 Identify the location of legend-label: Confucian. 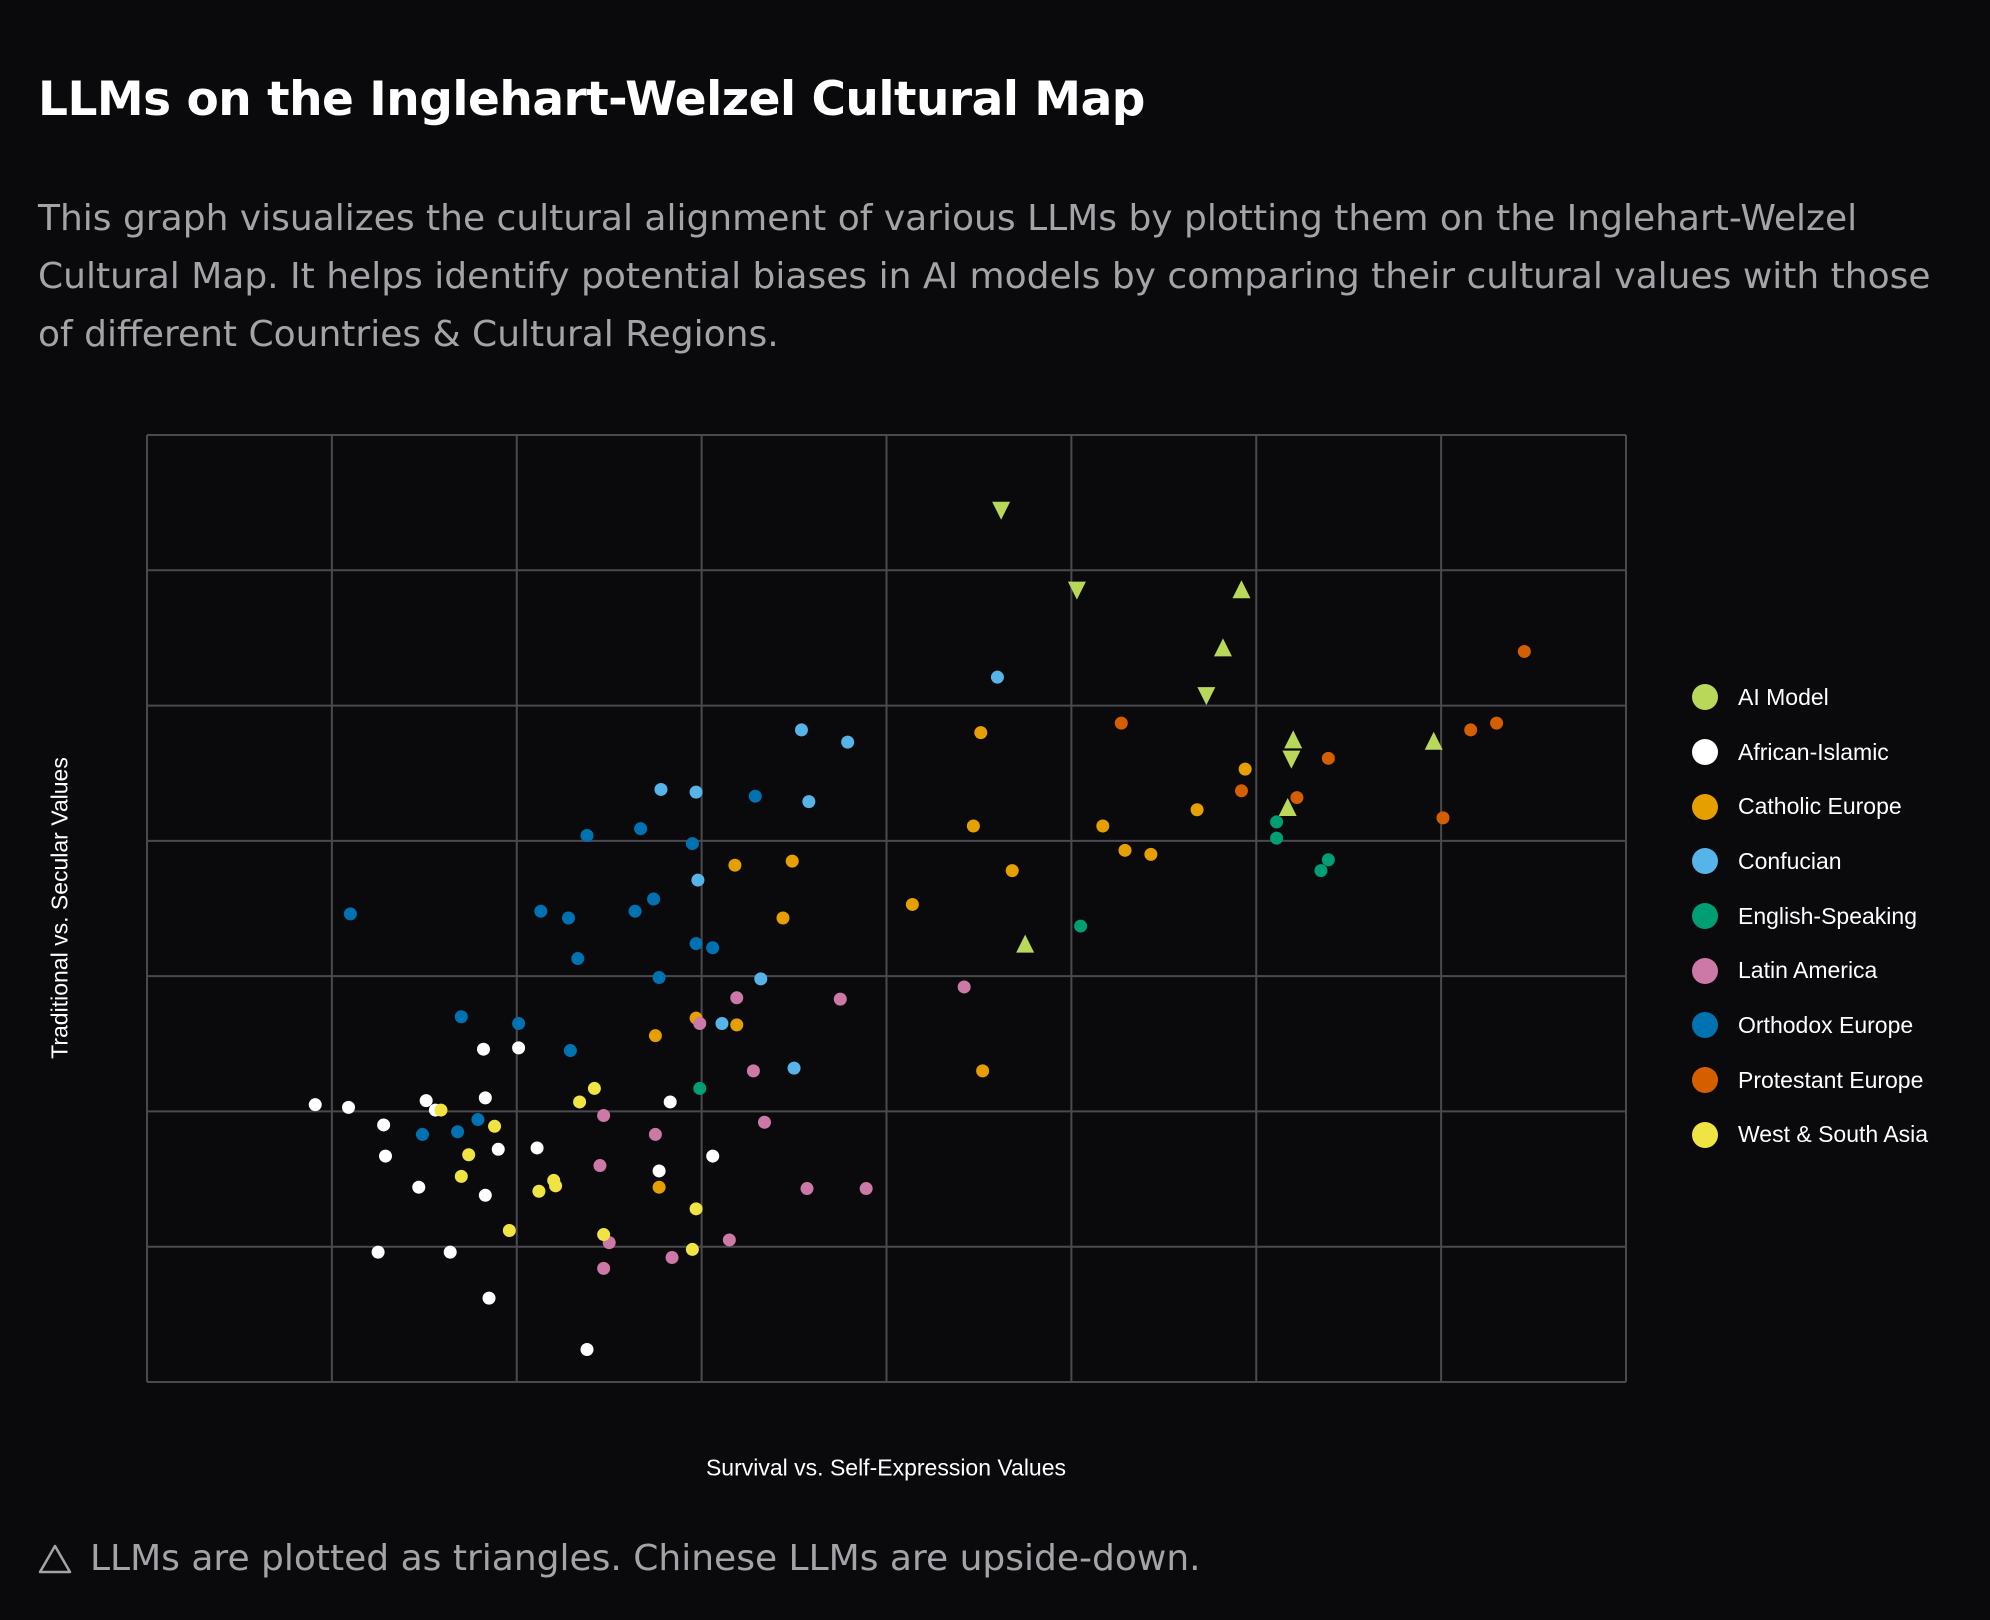
(1790, 860).